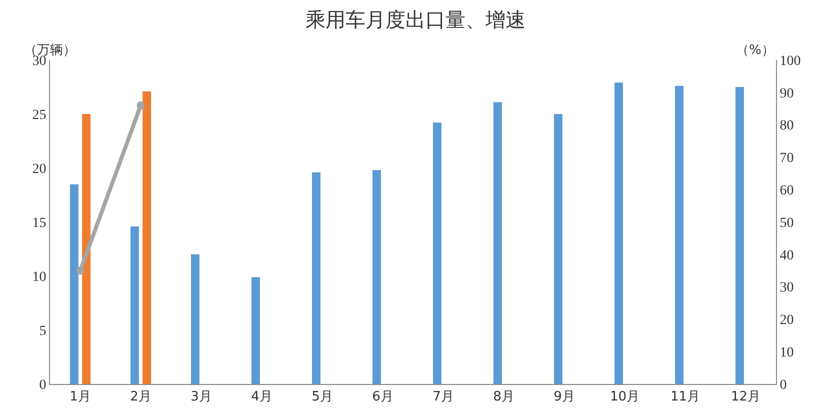 The width and height of the screenshot is (831, 417). Describe the element at coordinates (39, 223) in the screenshot. I see `y-tick-label: 15` at that location.